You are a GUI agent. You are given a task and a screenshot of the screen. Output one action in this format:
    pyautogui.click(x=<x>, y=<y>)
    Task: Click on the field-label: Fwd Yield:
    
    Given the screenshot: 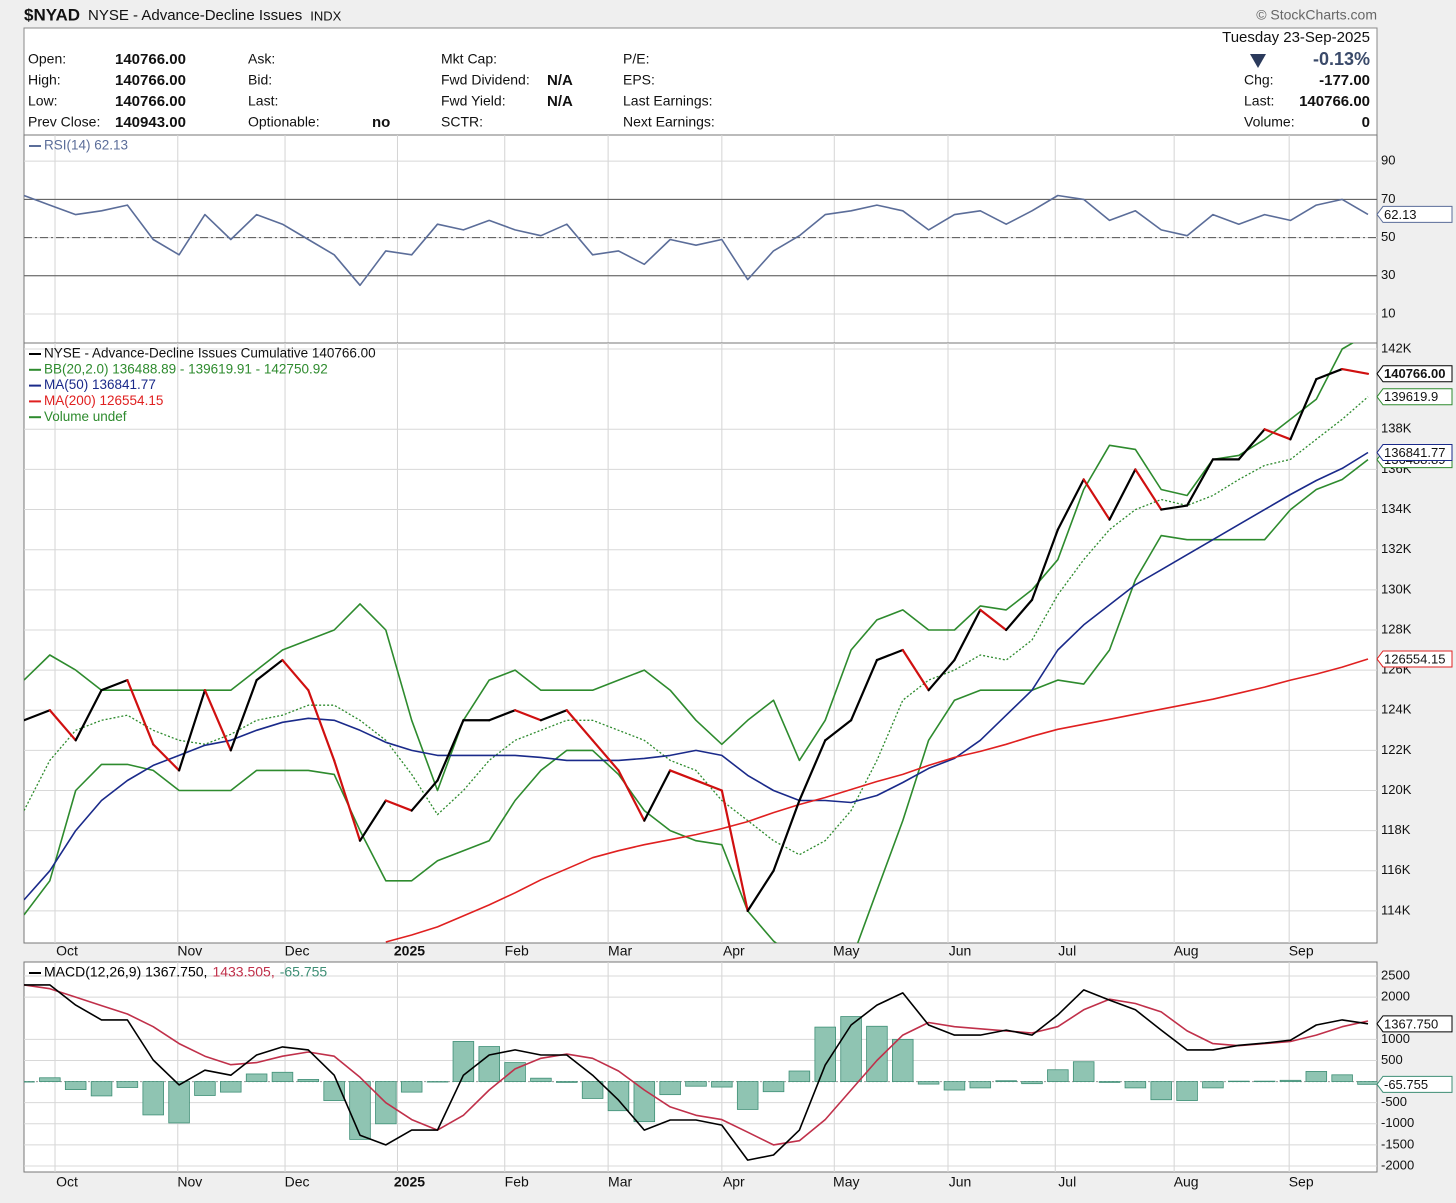 What is the action you would take?
    pyautogui.click(x=473, y=101)
    